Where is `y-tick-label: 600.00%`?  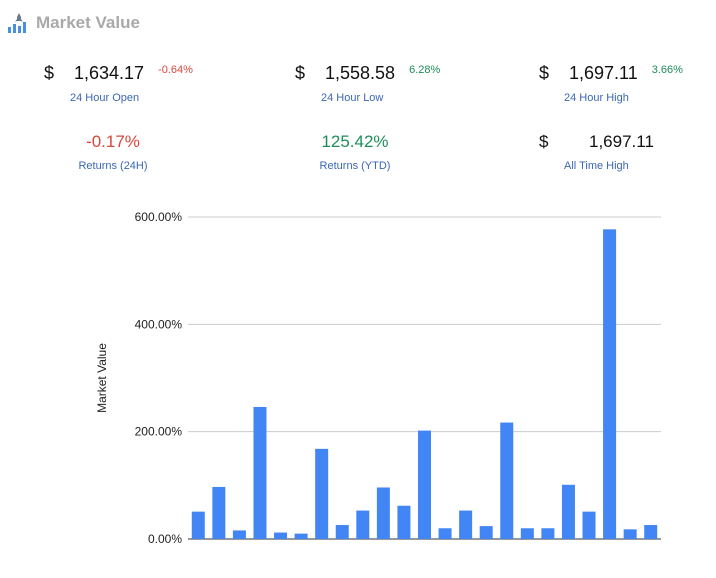 y-tick-label: 600.00% is located at coordinates (159, 217).